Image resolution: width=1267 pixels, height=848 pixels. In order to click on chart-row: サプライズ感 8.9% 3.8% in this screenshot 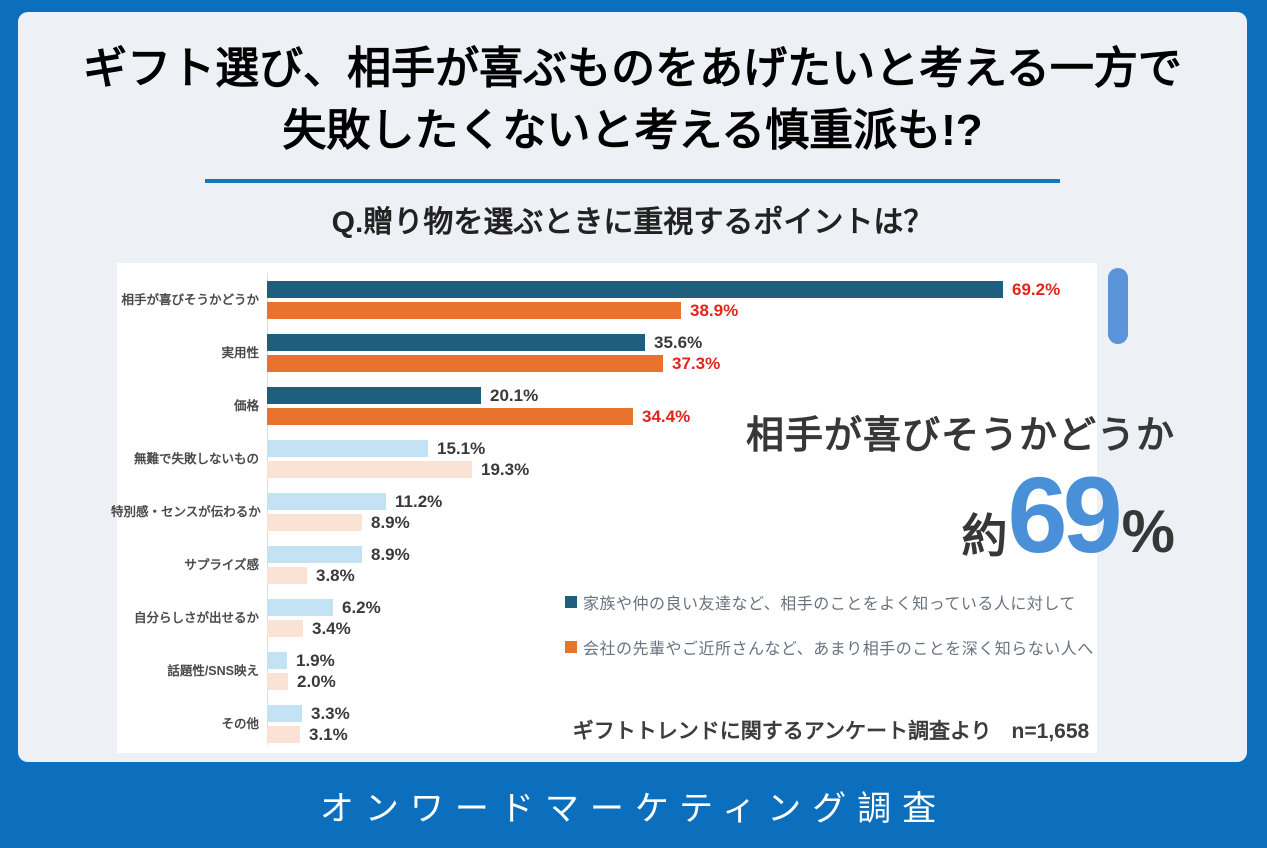, I will do `click(607, 565)`.